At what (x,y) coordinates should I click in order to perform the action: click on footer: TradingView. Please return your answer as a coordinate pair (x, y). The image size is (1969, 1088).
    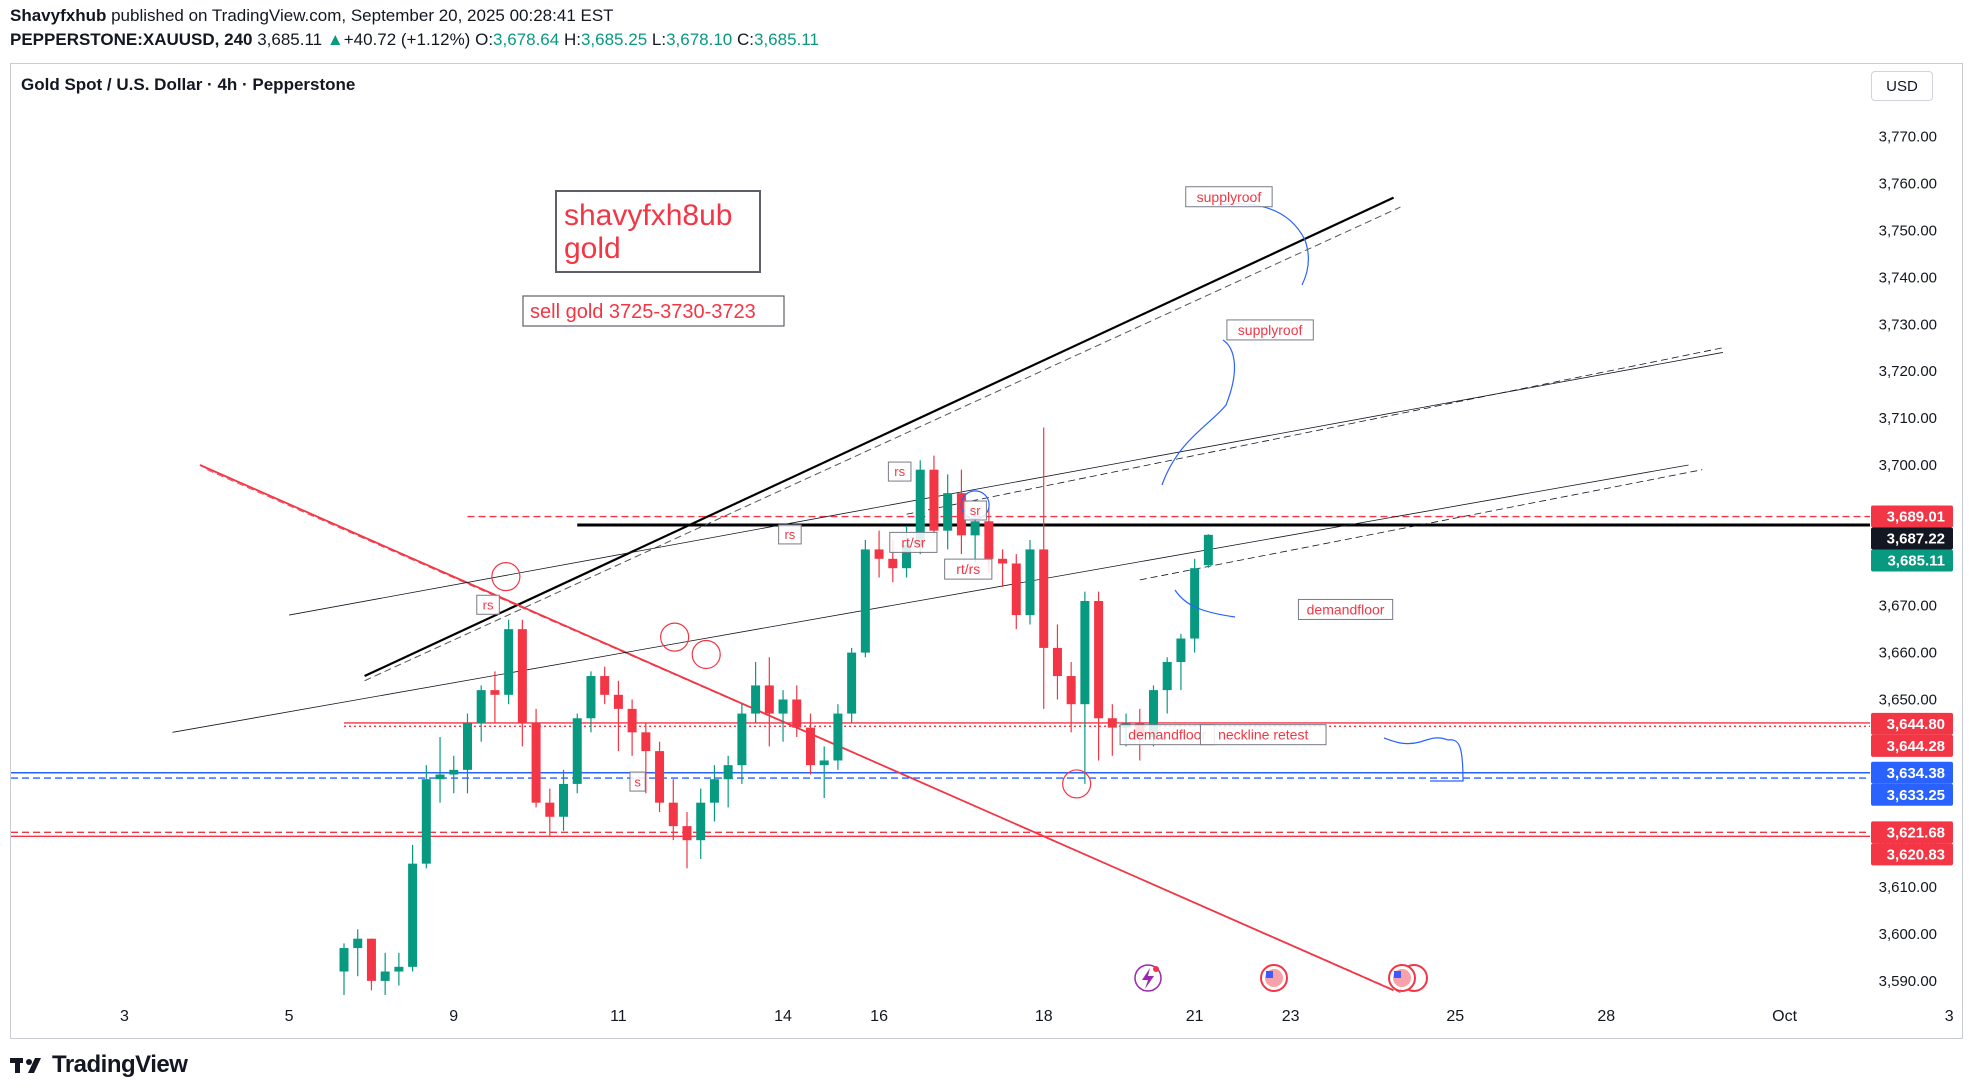
    Looking at the image, I should click on (99, 1065).